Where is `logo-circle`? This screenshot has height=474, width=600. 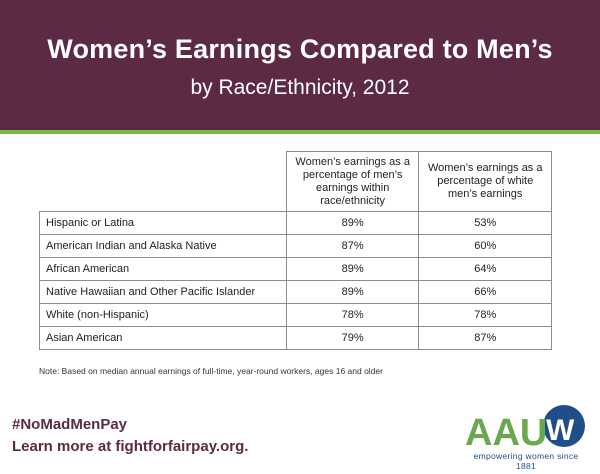
logo-circle is located at coordinates (564, 426).